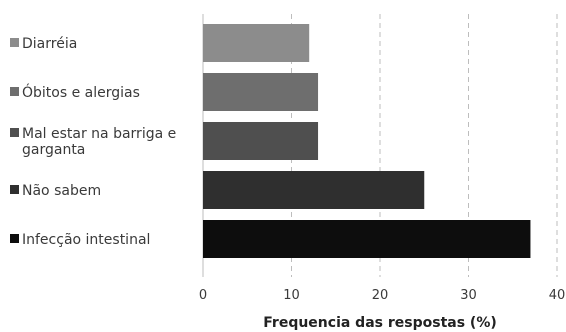 The height and width of the screenshot is (332, 566). I want to click on category-label-1: Diarréia, so click(49, 44).